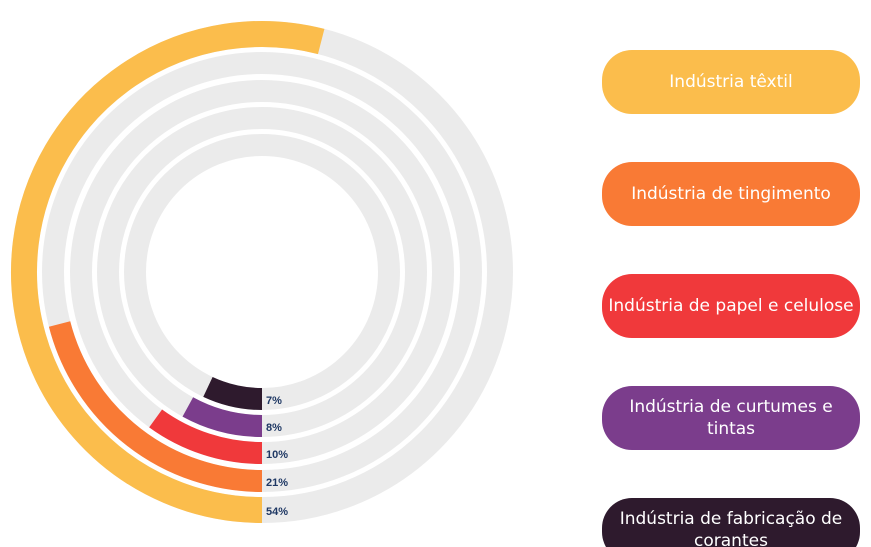  Describe the element at coordinates (731, 418) in the screenshot. I see `legend-item: Indústria de curtumes e tintas` at that location.